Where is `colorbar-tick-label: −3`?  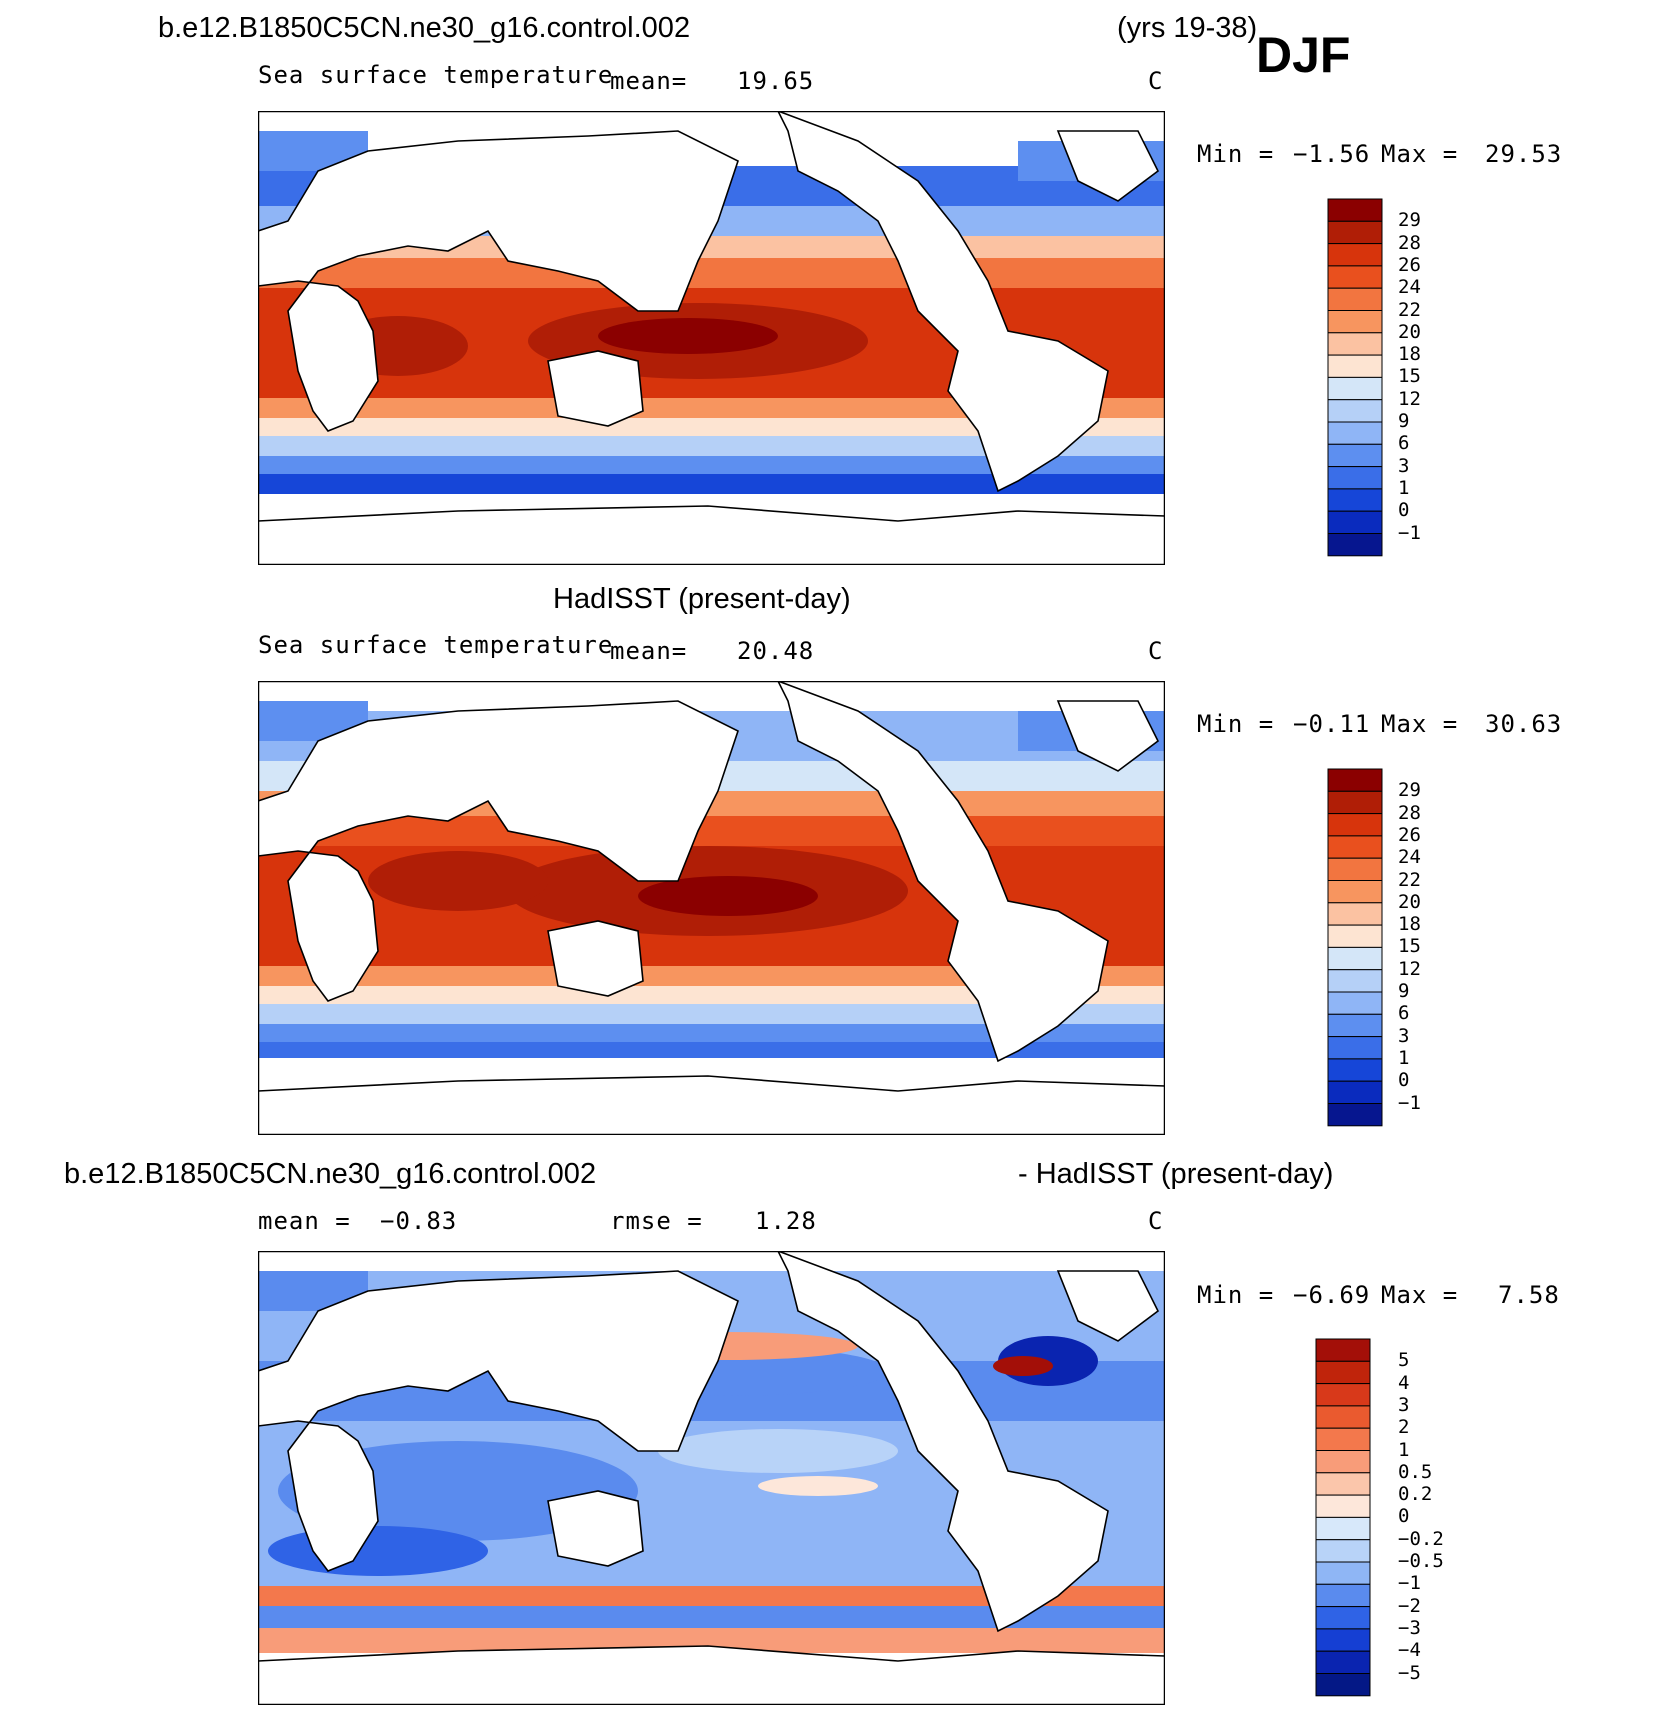 colorbar-tick-label: −3 is located at coordinates (1409, 1627).